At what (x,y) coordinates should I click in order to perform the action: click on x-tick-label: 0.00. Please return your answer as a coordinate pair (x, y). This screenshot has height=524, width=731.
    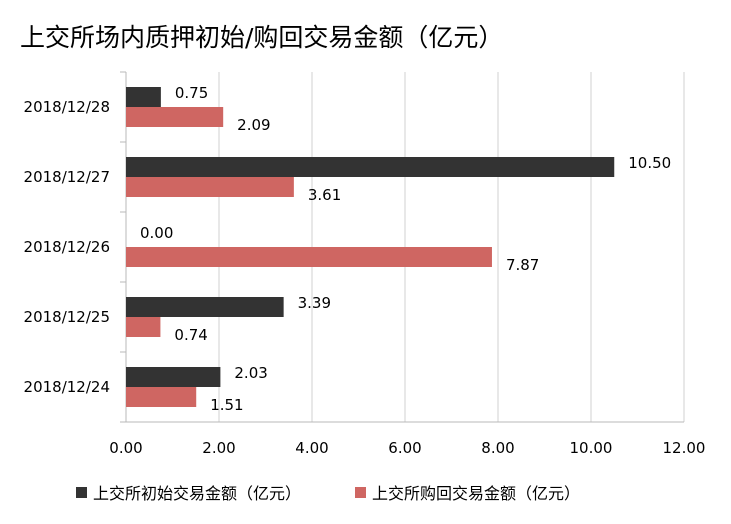
    Looking at the image, I should click on (125, 448).